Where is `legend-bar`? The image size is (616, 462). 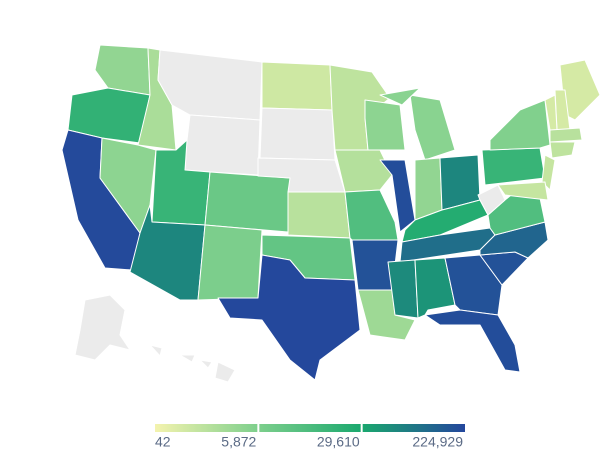 legend-bar is located at coordinates (310, 428).